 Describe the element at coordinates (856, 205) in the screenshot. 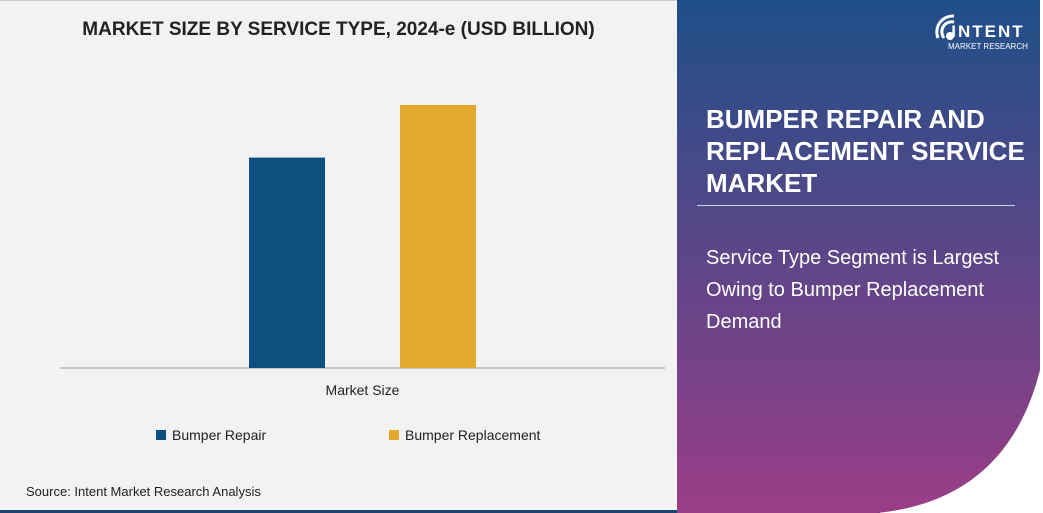

I see `divider` at that location.